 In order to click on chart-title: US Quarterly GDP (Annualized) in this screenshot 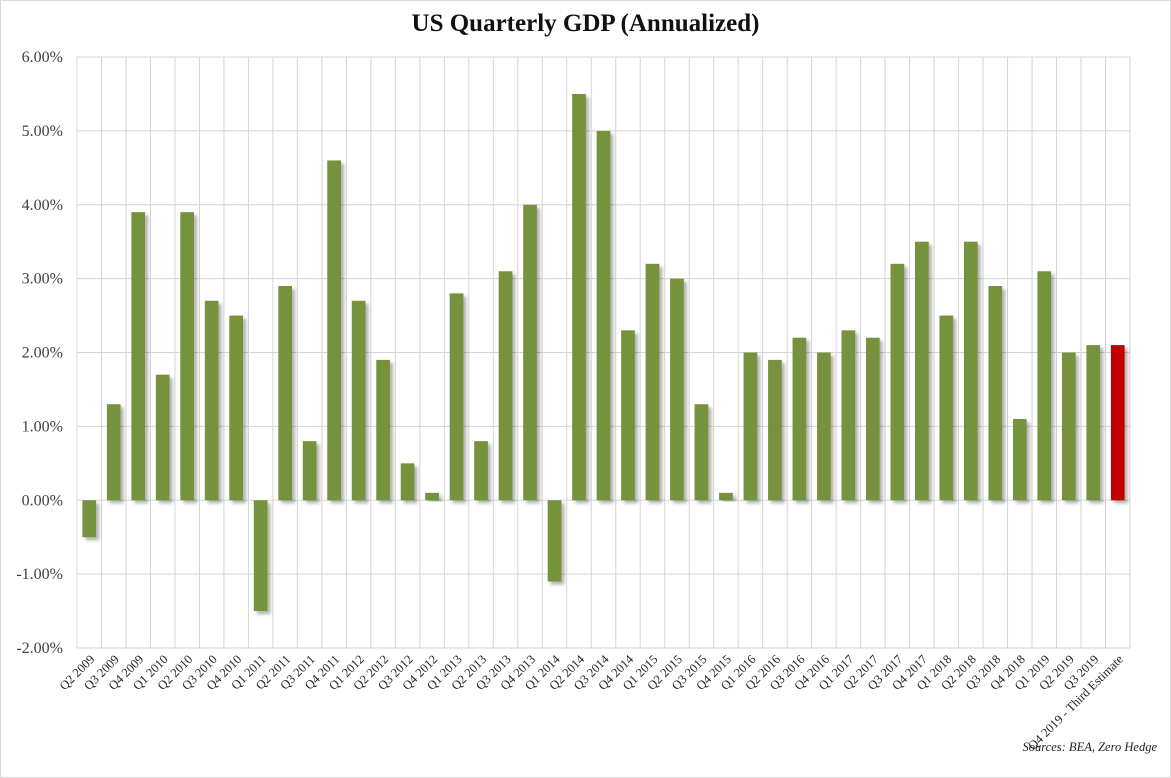, I will do `click(585, 23)`.